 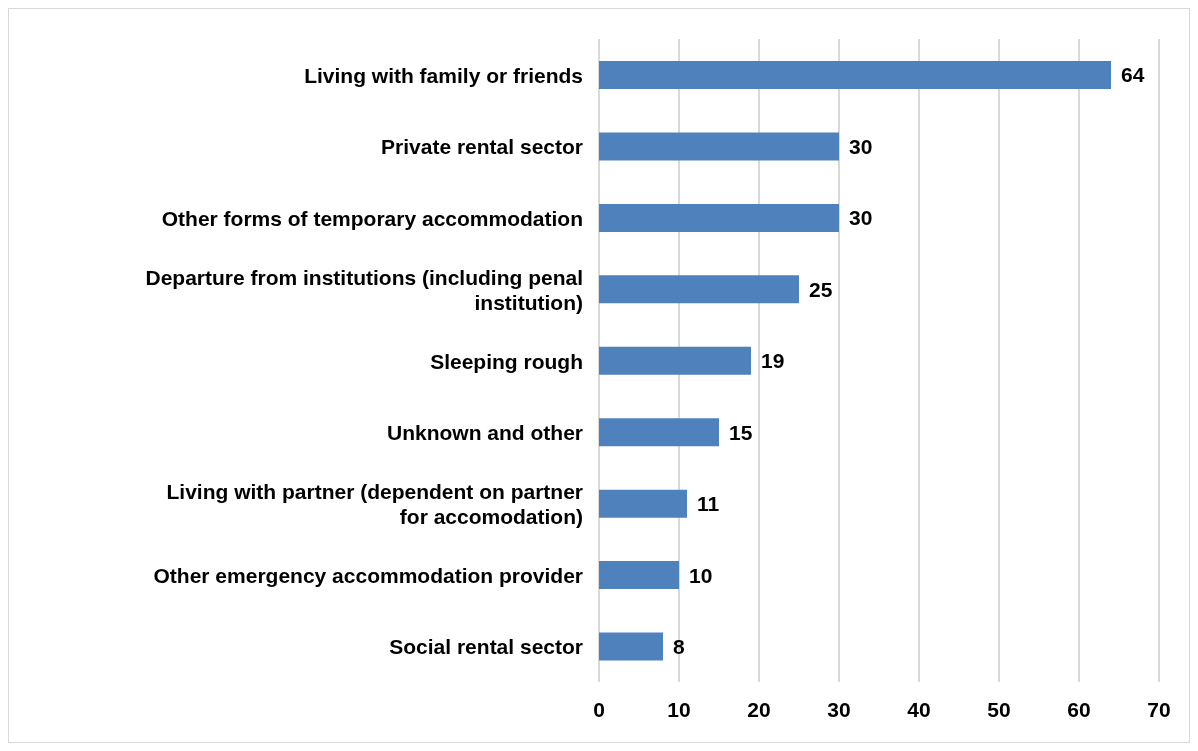 What do you see at coordinates (999, 709) in the screenshot?
I see `x-tick-label: 50` at bounding box center [999, 709].